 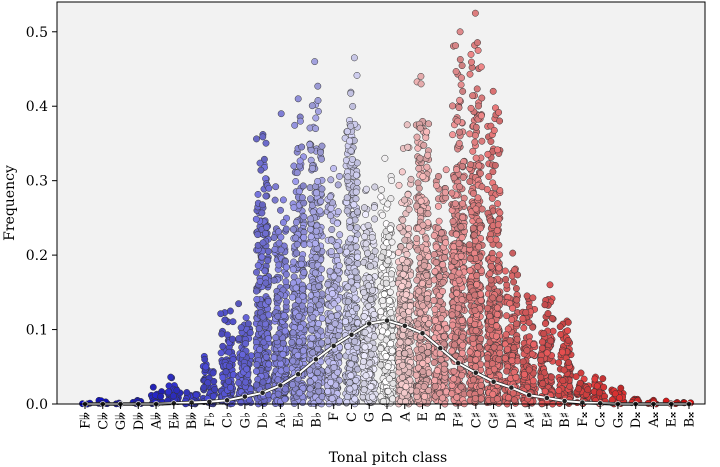 I want to click on y-tick-label: 0.2, so click(x=37, y=256).